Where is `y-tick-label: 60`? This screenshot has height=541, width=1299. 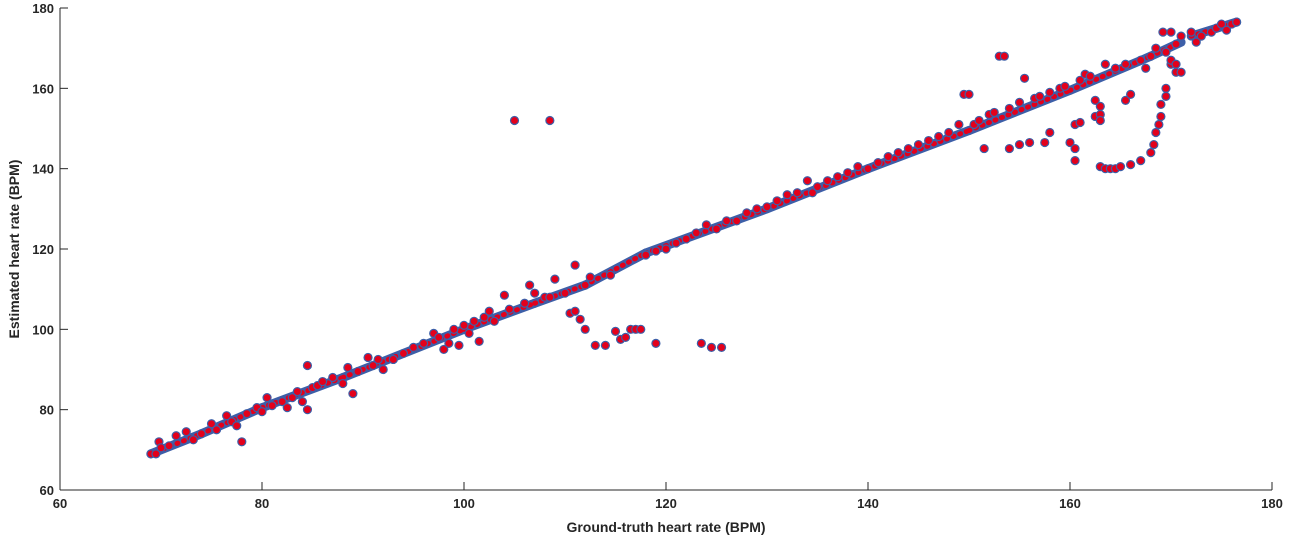
y-tick-label: 60 is located at coordinates (47, 490).